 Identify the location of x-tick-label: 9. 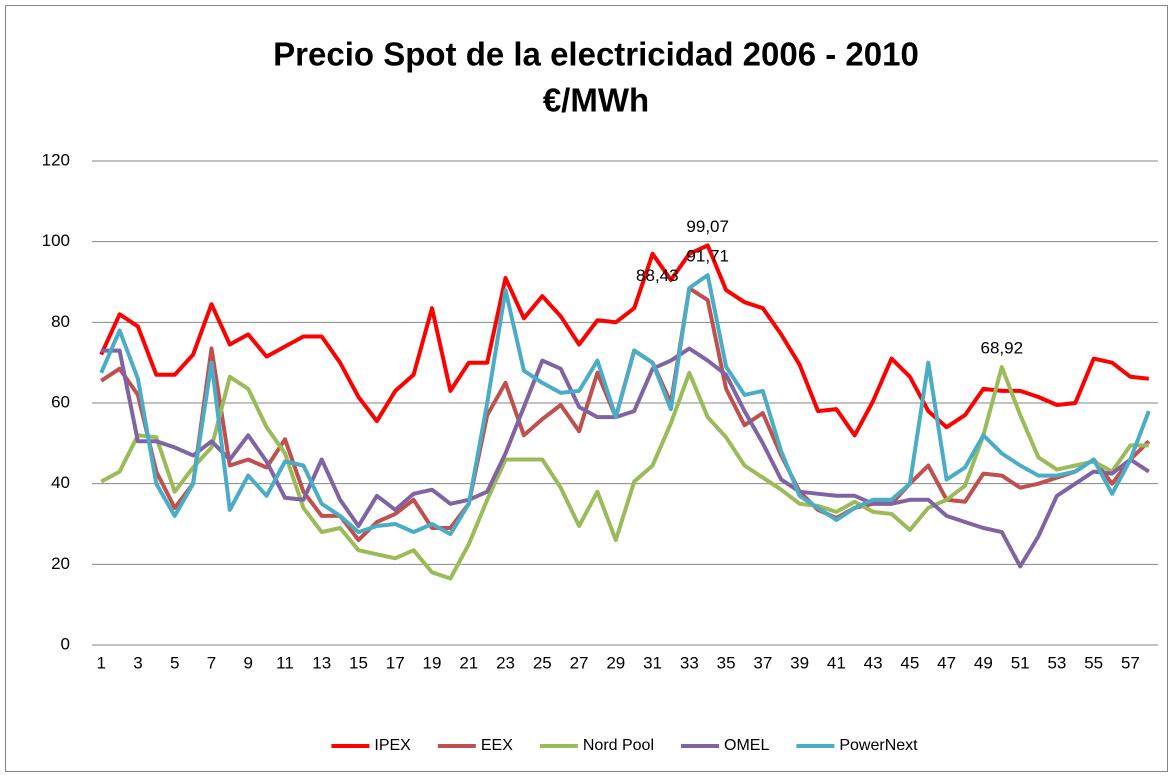
(247, 662).